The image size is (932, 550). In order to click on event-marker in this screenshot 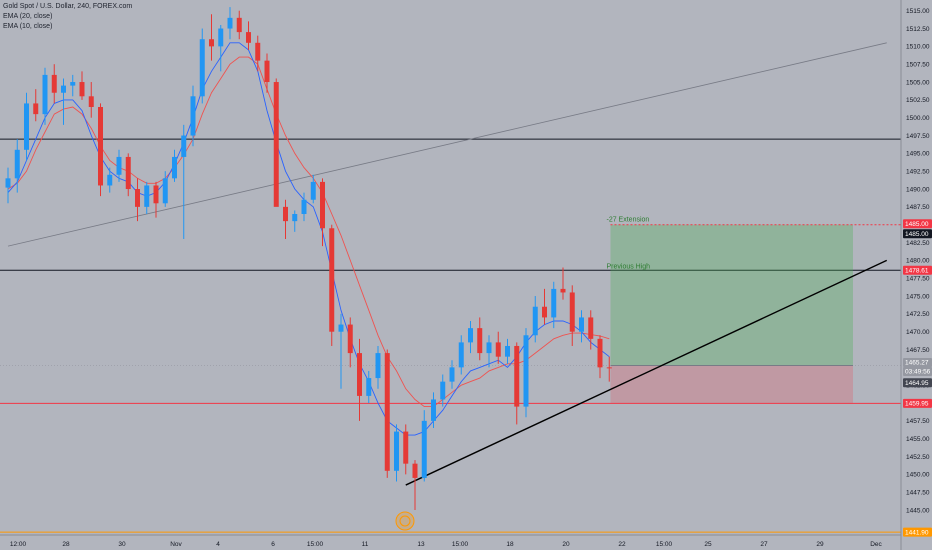, I will do `click(405, 521)`.